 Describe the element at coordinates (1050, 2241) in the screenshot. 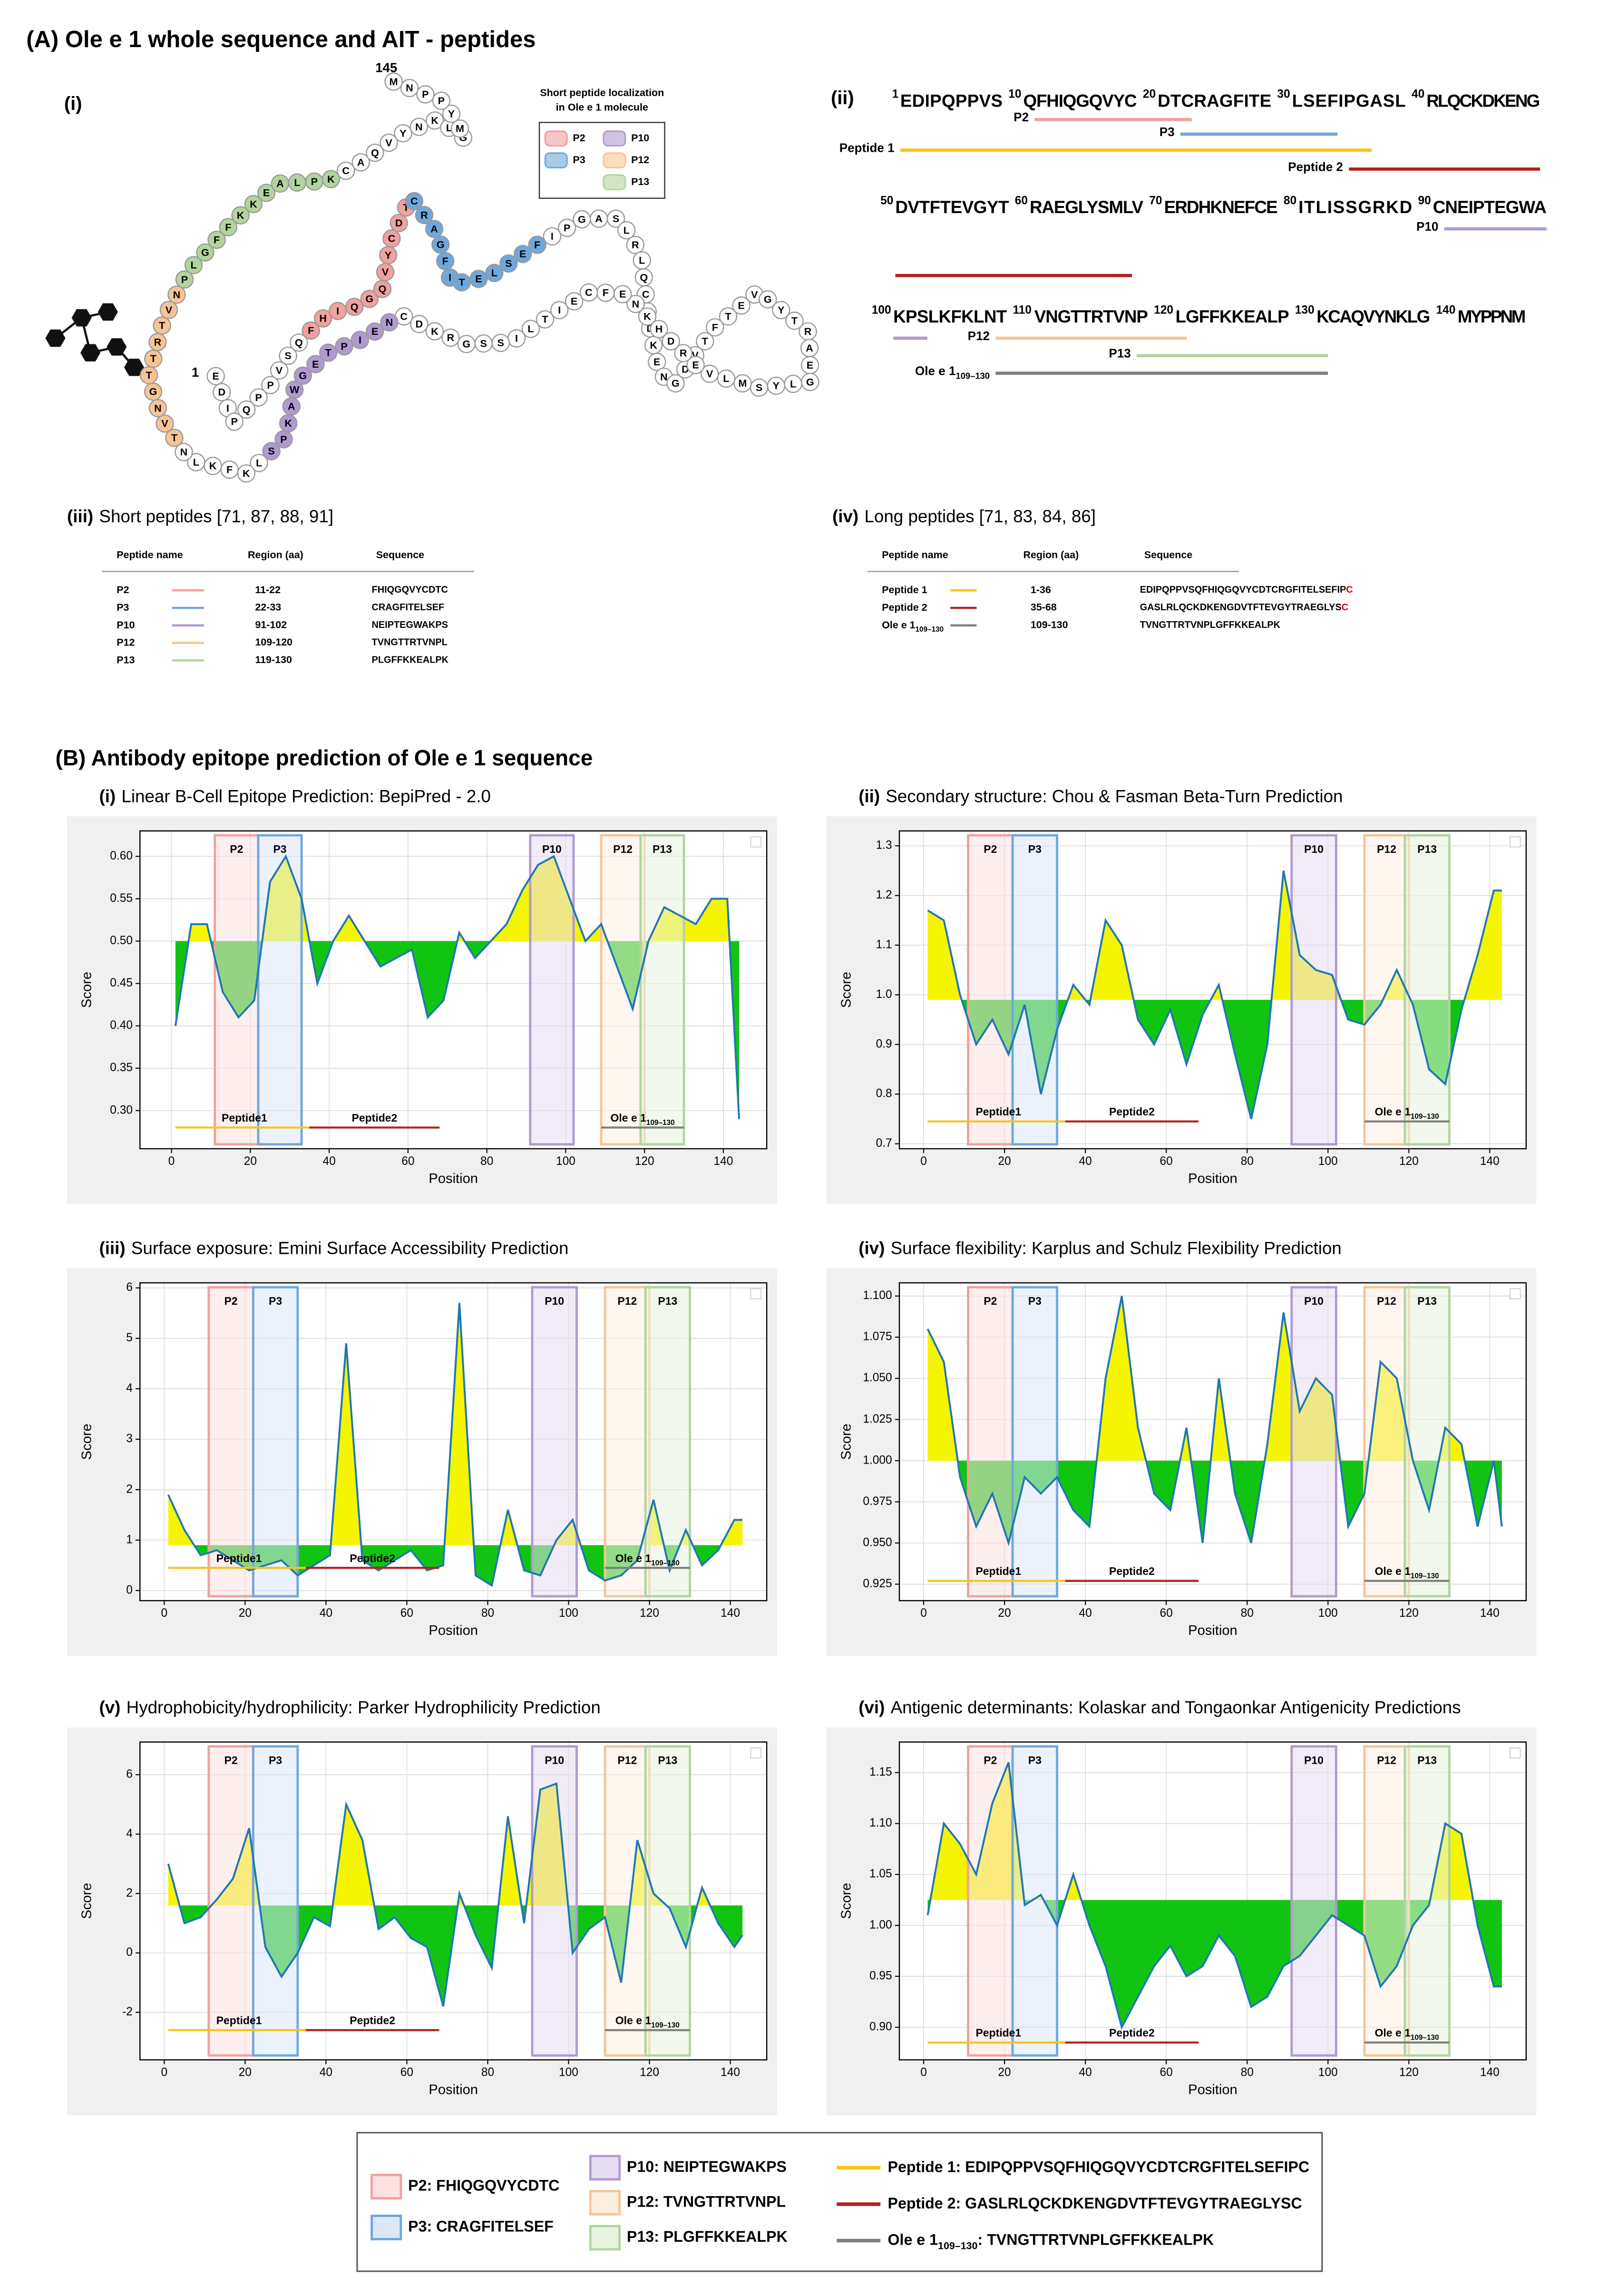

I see `legend-label: Ole e 1109–130: TVNGTTRTVNPLGFFKKEALPK` at that location.